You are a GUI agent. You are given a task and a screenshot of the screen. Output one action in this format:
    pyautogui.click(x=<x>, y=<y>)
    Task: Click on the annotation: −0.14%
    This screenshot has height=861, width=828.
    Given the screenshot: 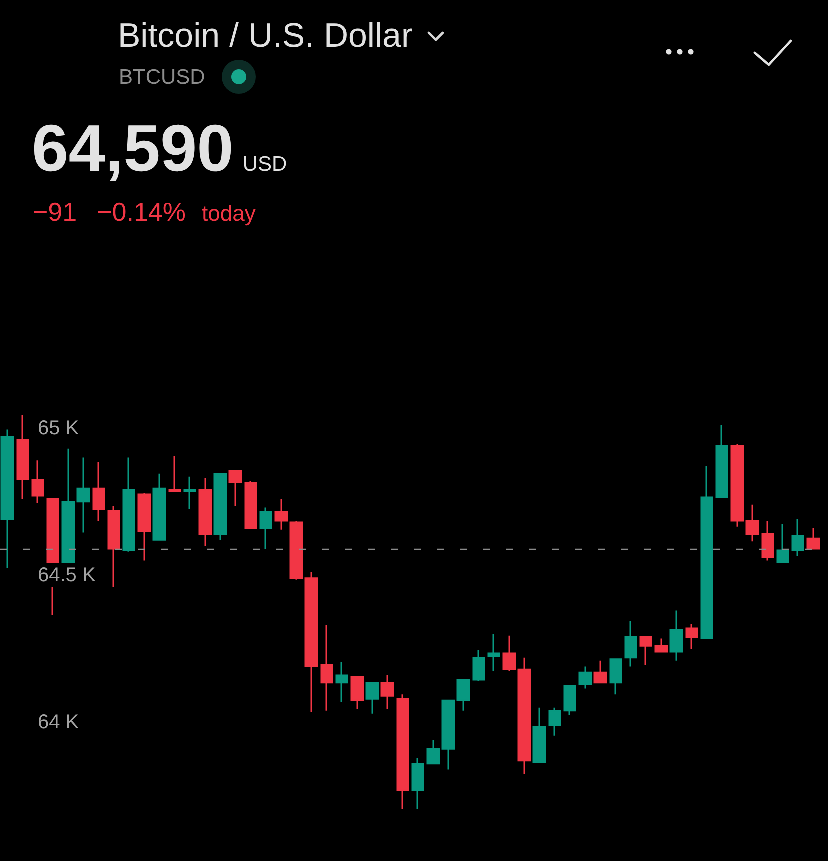 What is the action you would take?
    pyautogui.click(x=141, y=212)
    